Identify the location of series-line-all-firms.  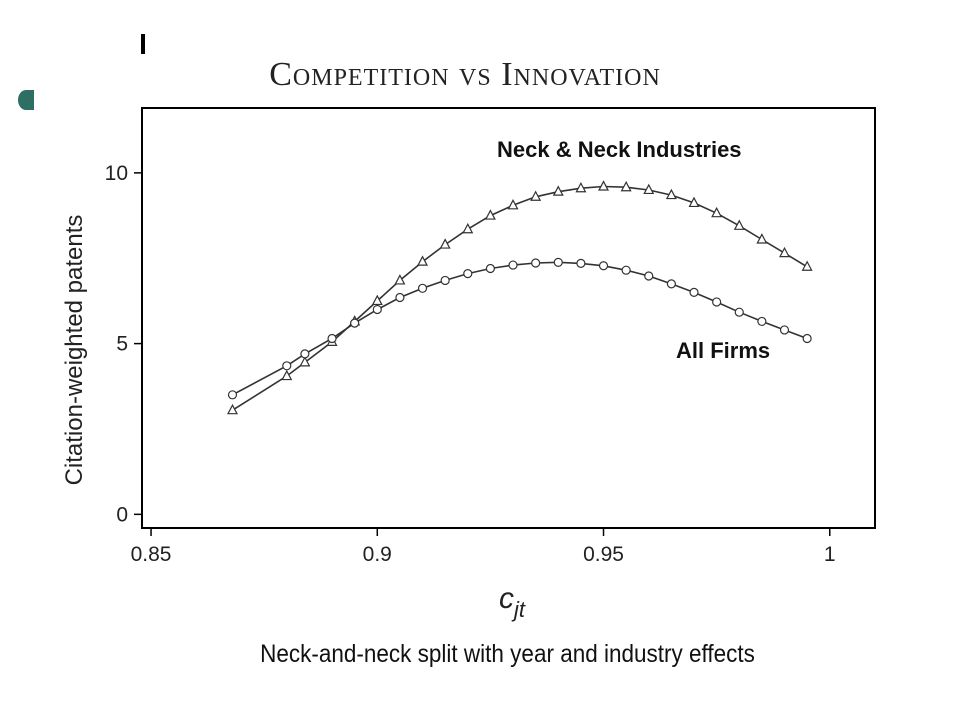
(520, 328).